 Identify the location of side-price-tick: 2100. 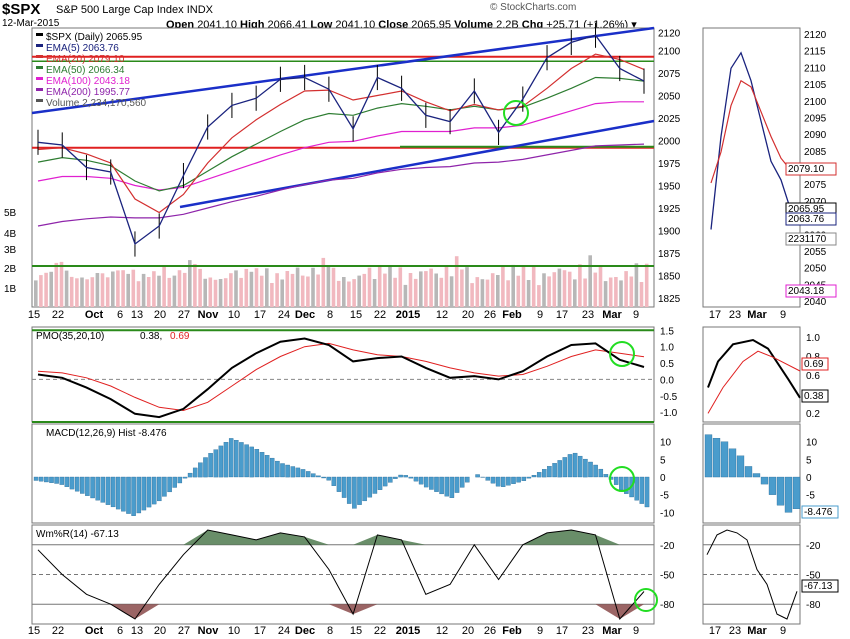
(815, 102).